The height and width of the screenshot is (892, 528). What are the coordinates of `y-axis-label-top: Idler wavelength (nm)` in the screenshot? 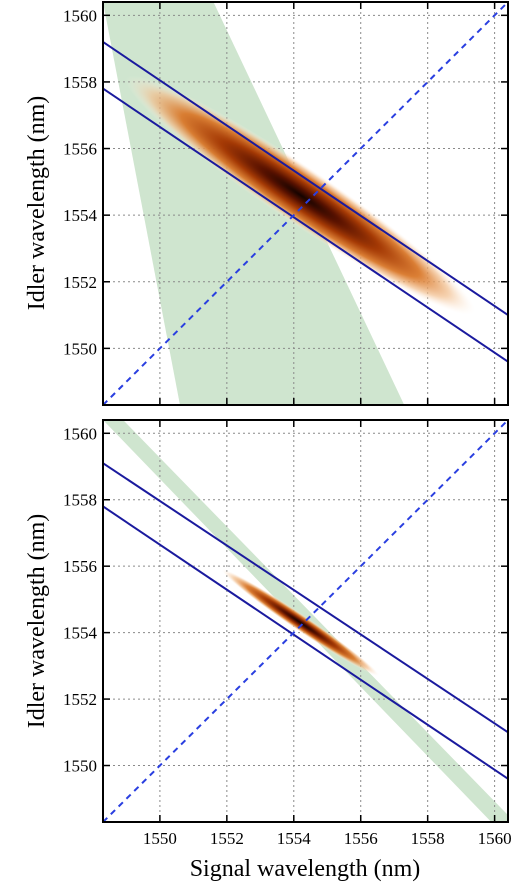 It's located at (37, 203).